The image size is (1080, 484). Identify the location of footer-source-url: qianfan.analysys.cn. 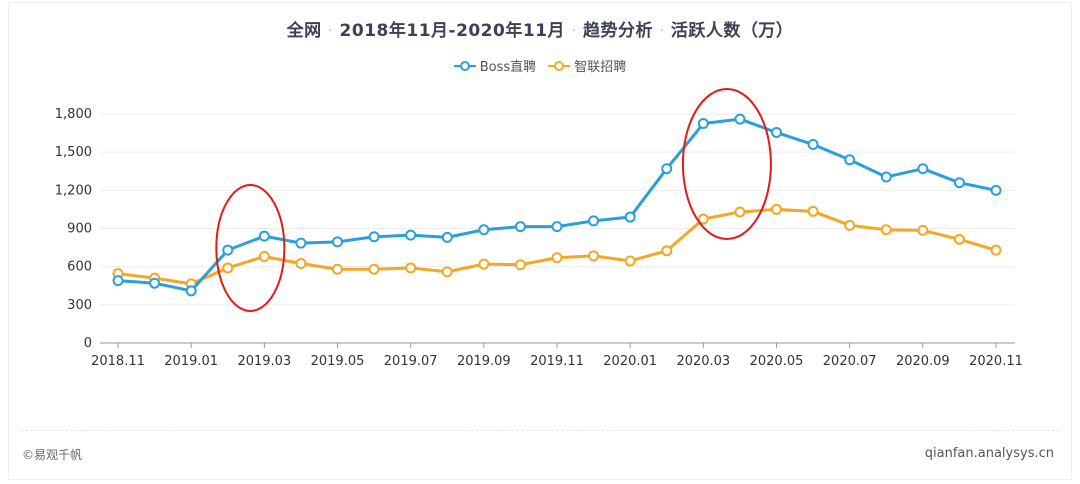
(989, 453).